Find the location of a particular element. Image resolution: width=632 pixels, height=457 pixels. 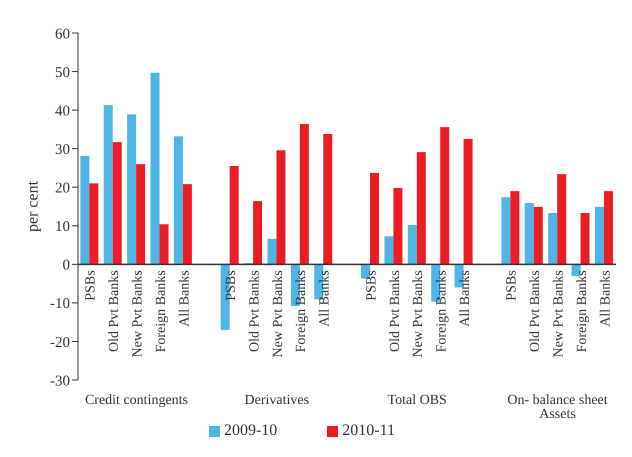

text: Credit contingents is located at coordinates (136, 400).